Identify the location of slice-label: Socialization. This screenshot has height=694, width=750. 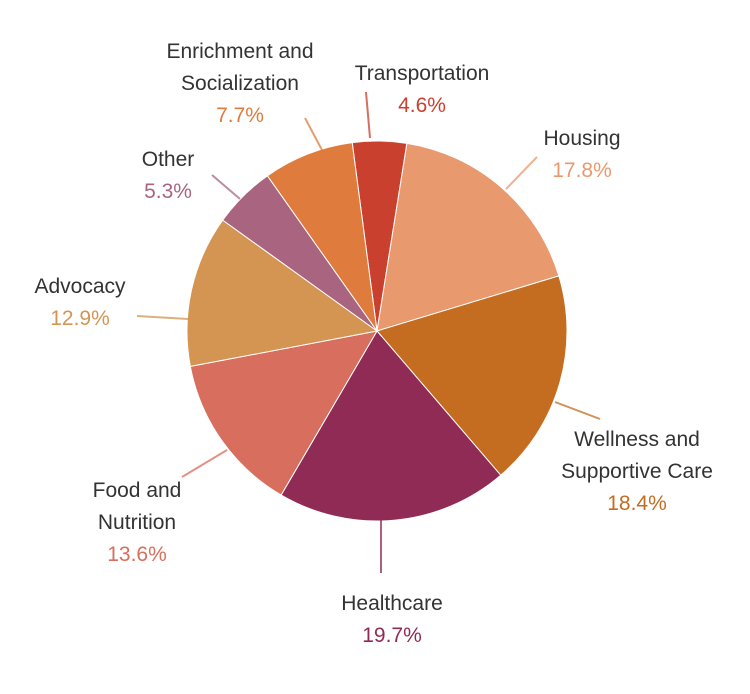
(240, 83).